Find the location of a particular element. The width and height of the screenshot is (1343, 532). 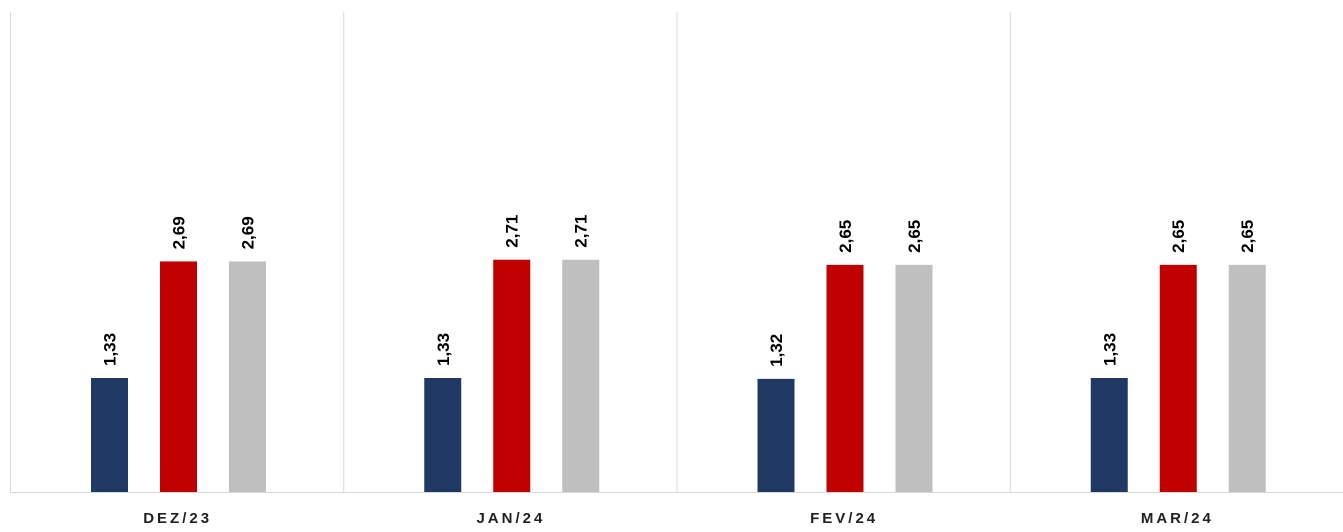

category-labels-group: DEZ/23 JAN/24 FEV/24 MAR/24 is located at coordinates (678, 518).